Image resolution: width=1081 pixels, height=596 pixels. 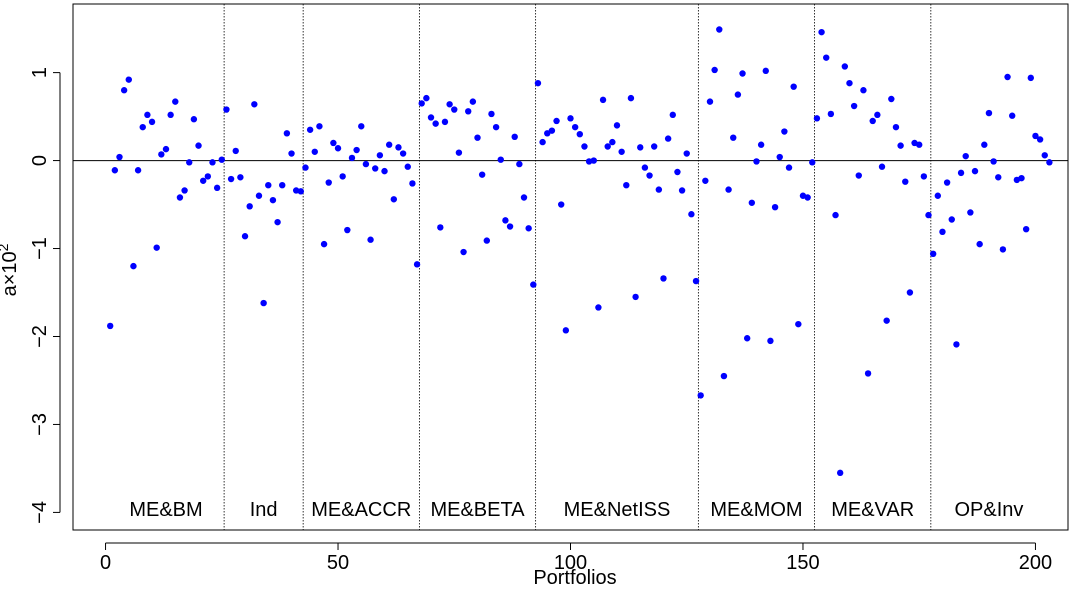 What do you see at coordinates (5, 247) in the screenshot?
I see `y-axis-label-exponent: 2` at bounding box center [5, 247].